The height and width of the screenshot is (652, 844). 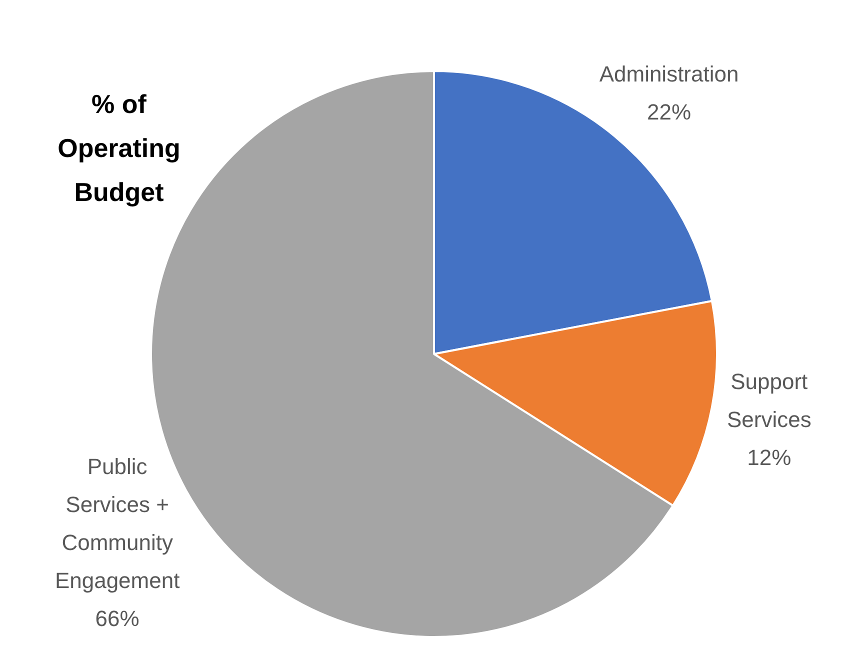 What do you see at coordinates (117, 523) in the screenshot?
I see `slice-label: Public Services + Community Engagement` at bounding box center [117, 523].